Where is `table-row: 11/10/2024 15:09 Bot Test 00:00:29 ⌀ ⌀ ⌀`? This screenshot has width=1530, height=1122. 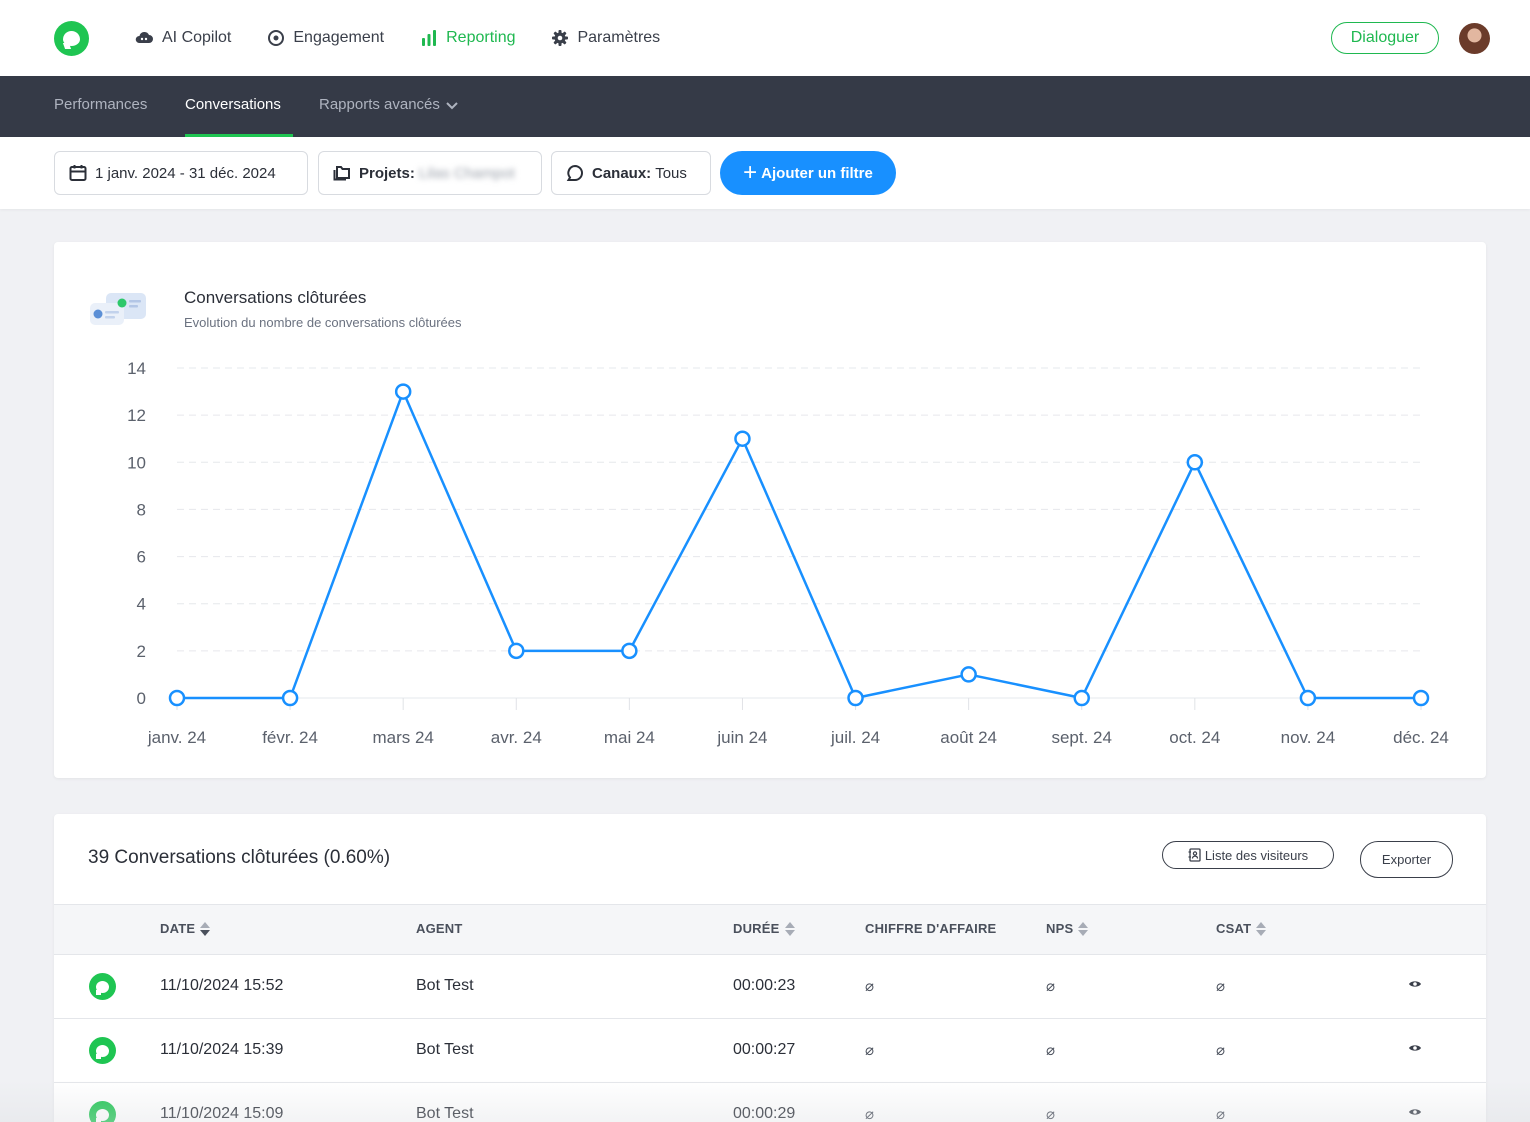
table-row: 11/10/2024 15:09 Bot Test 00:00:29 ⌀ ⌀ ⌀ is located at coordinates (770, 1102).